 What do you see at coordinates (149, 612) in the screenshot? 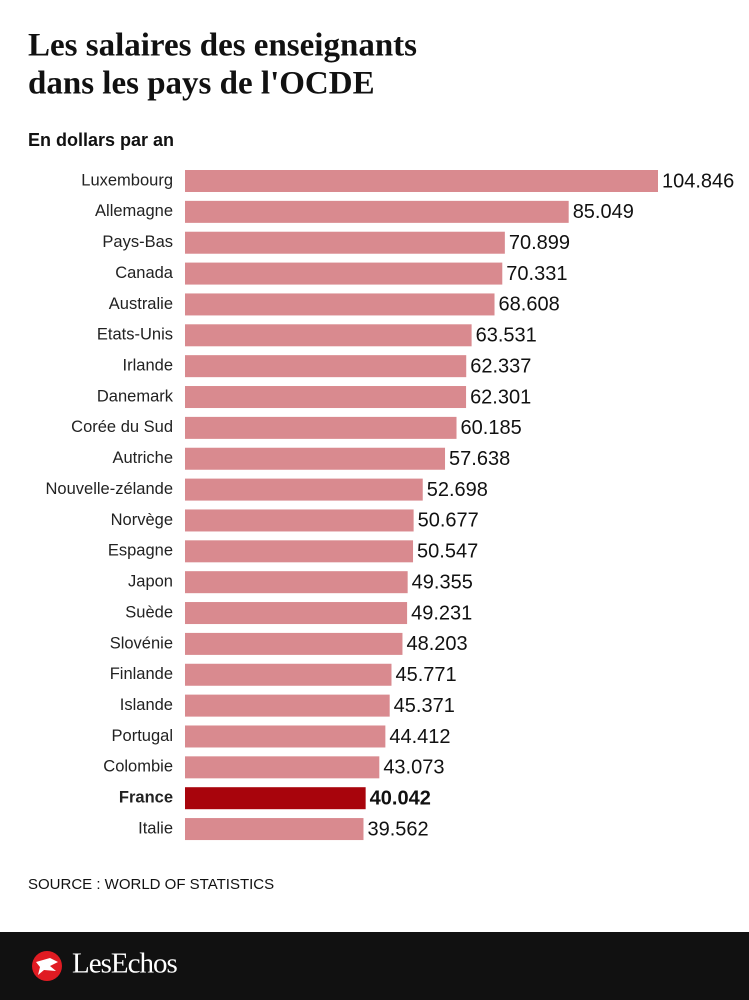
I see `category-label: Suède` at bounding box center [149, 612].